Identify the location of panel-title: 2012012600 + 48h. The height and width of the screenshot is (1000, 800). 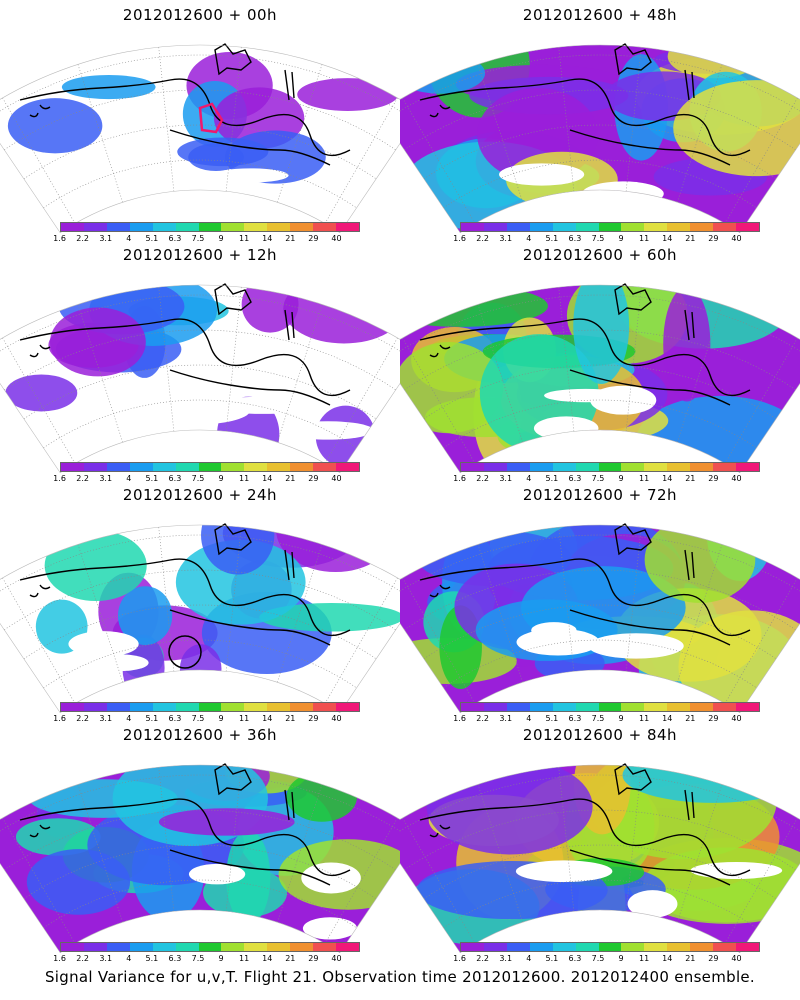
(600, 15).